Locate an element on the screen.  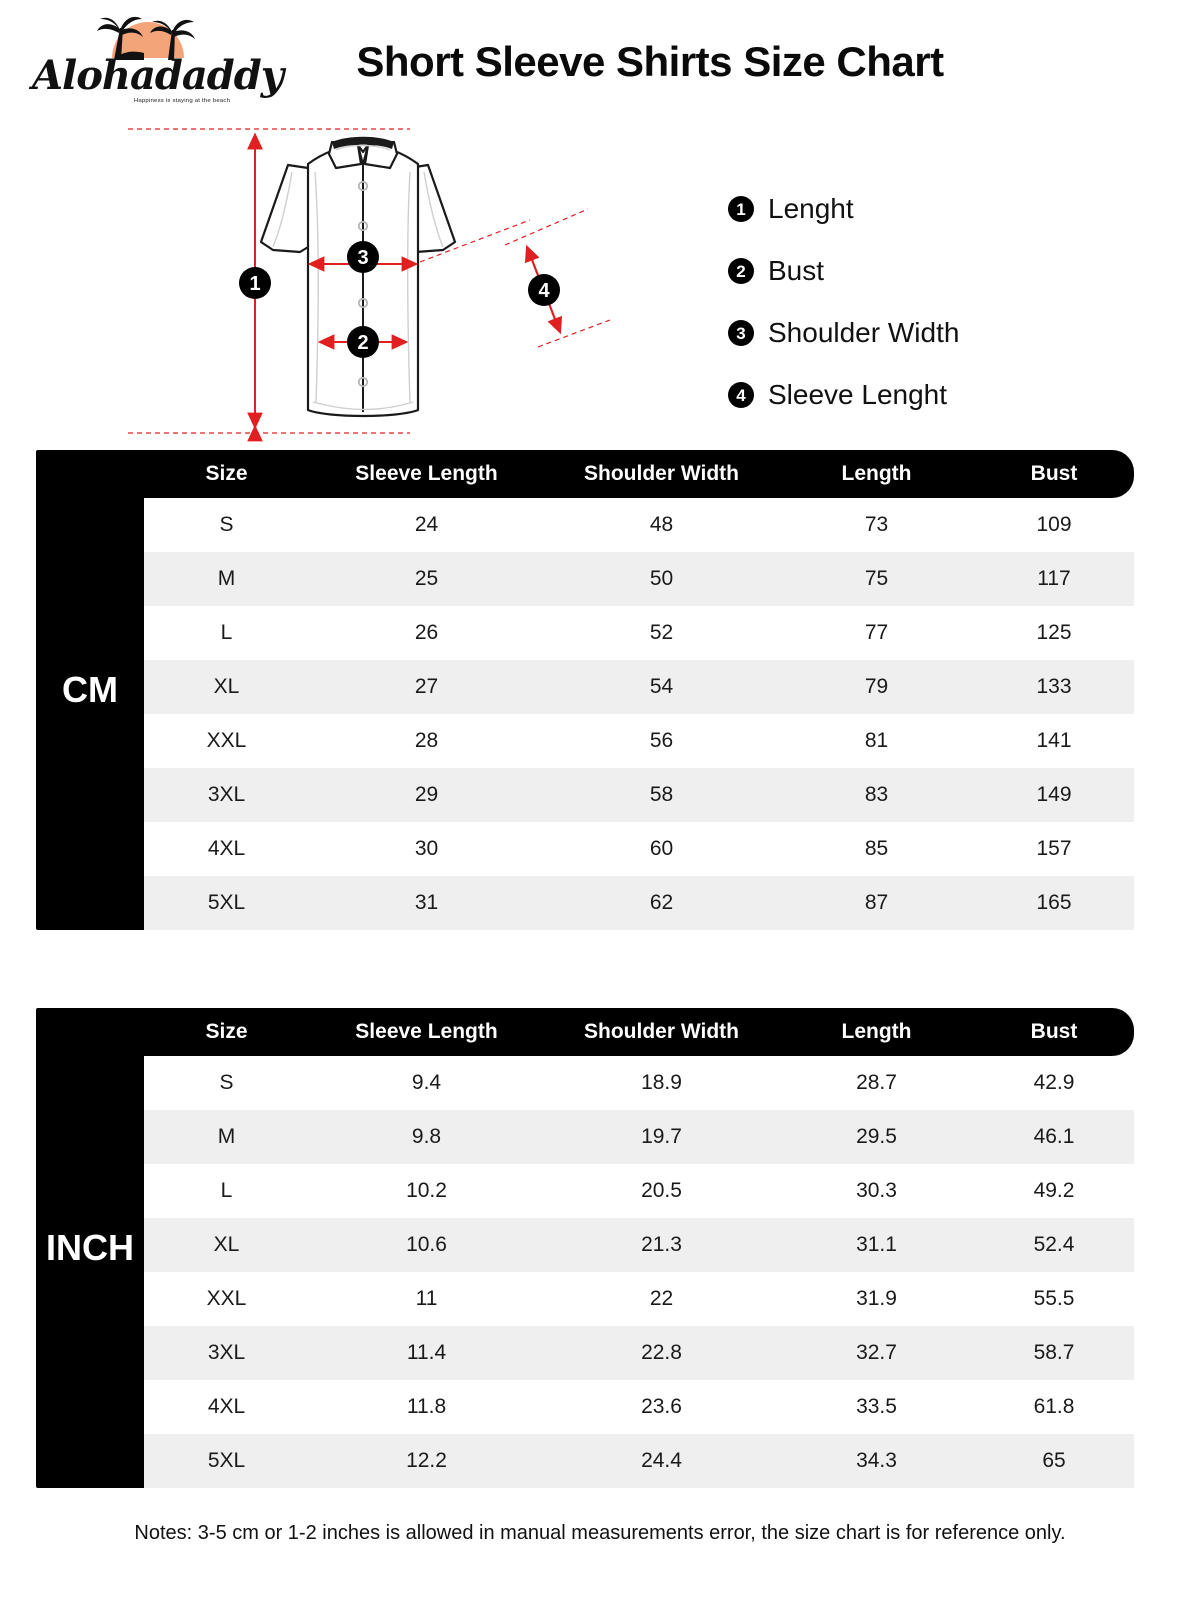
svg-text: 3 is located at coordinates (362, 258).